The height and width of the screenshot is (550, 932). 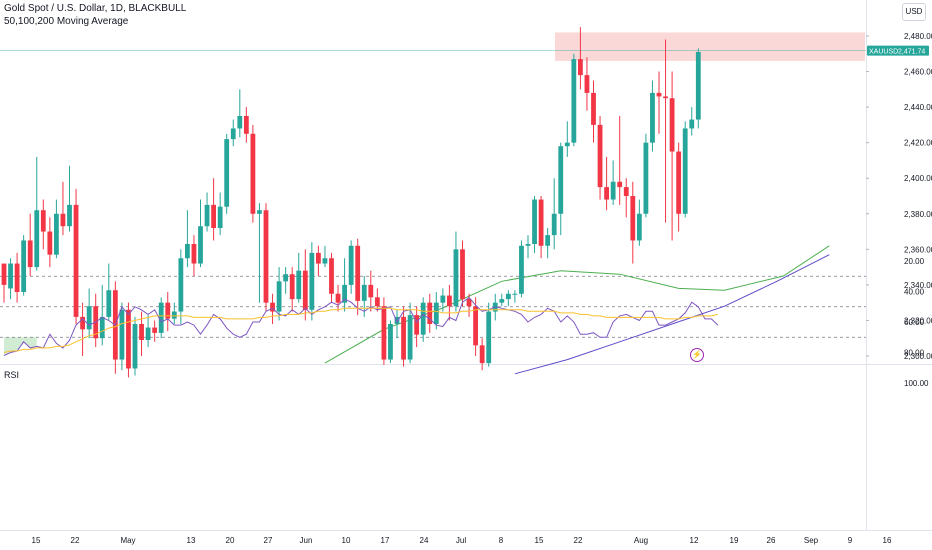 I want to click on time-tick-label: 20, so click(x=230, y=540).